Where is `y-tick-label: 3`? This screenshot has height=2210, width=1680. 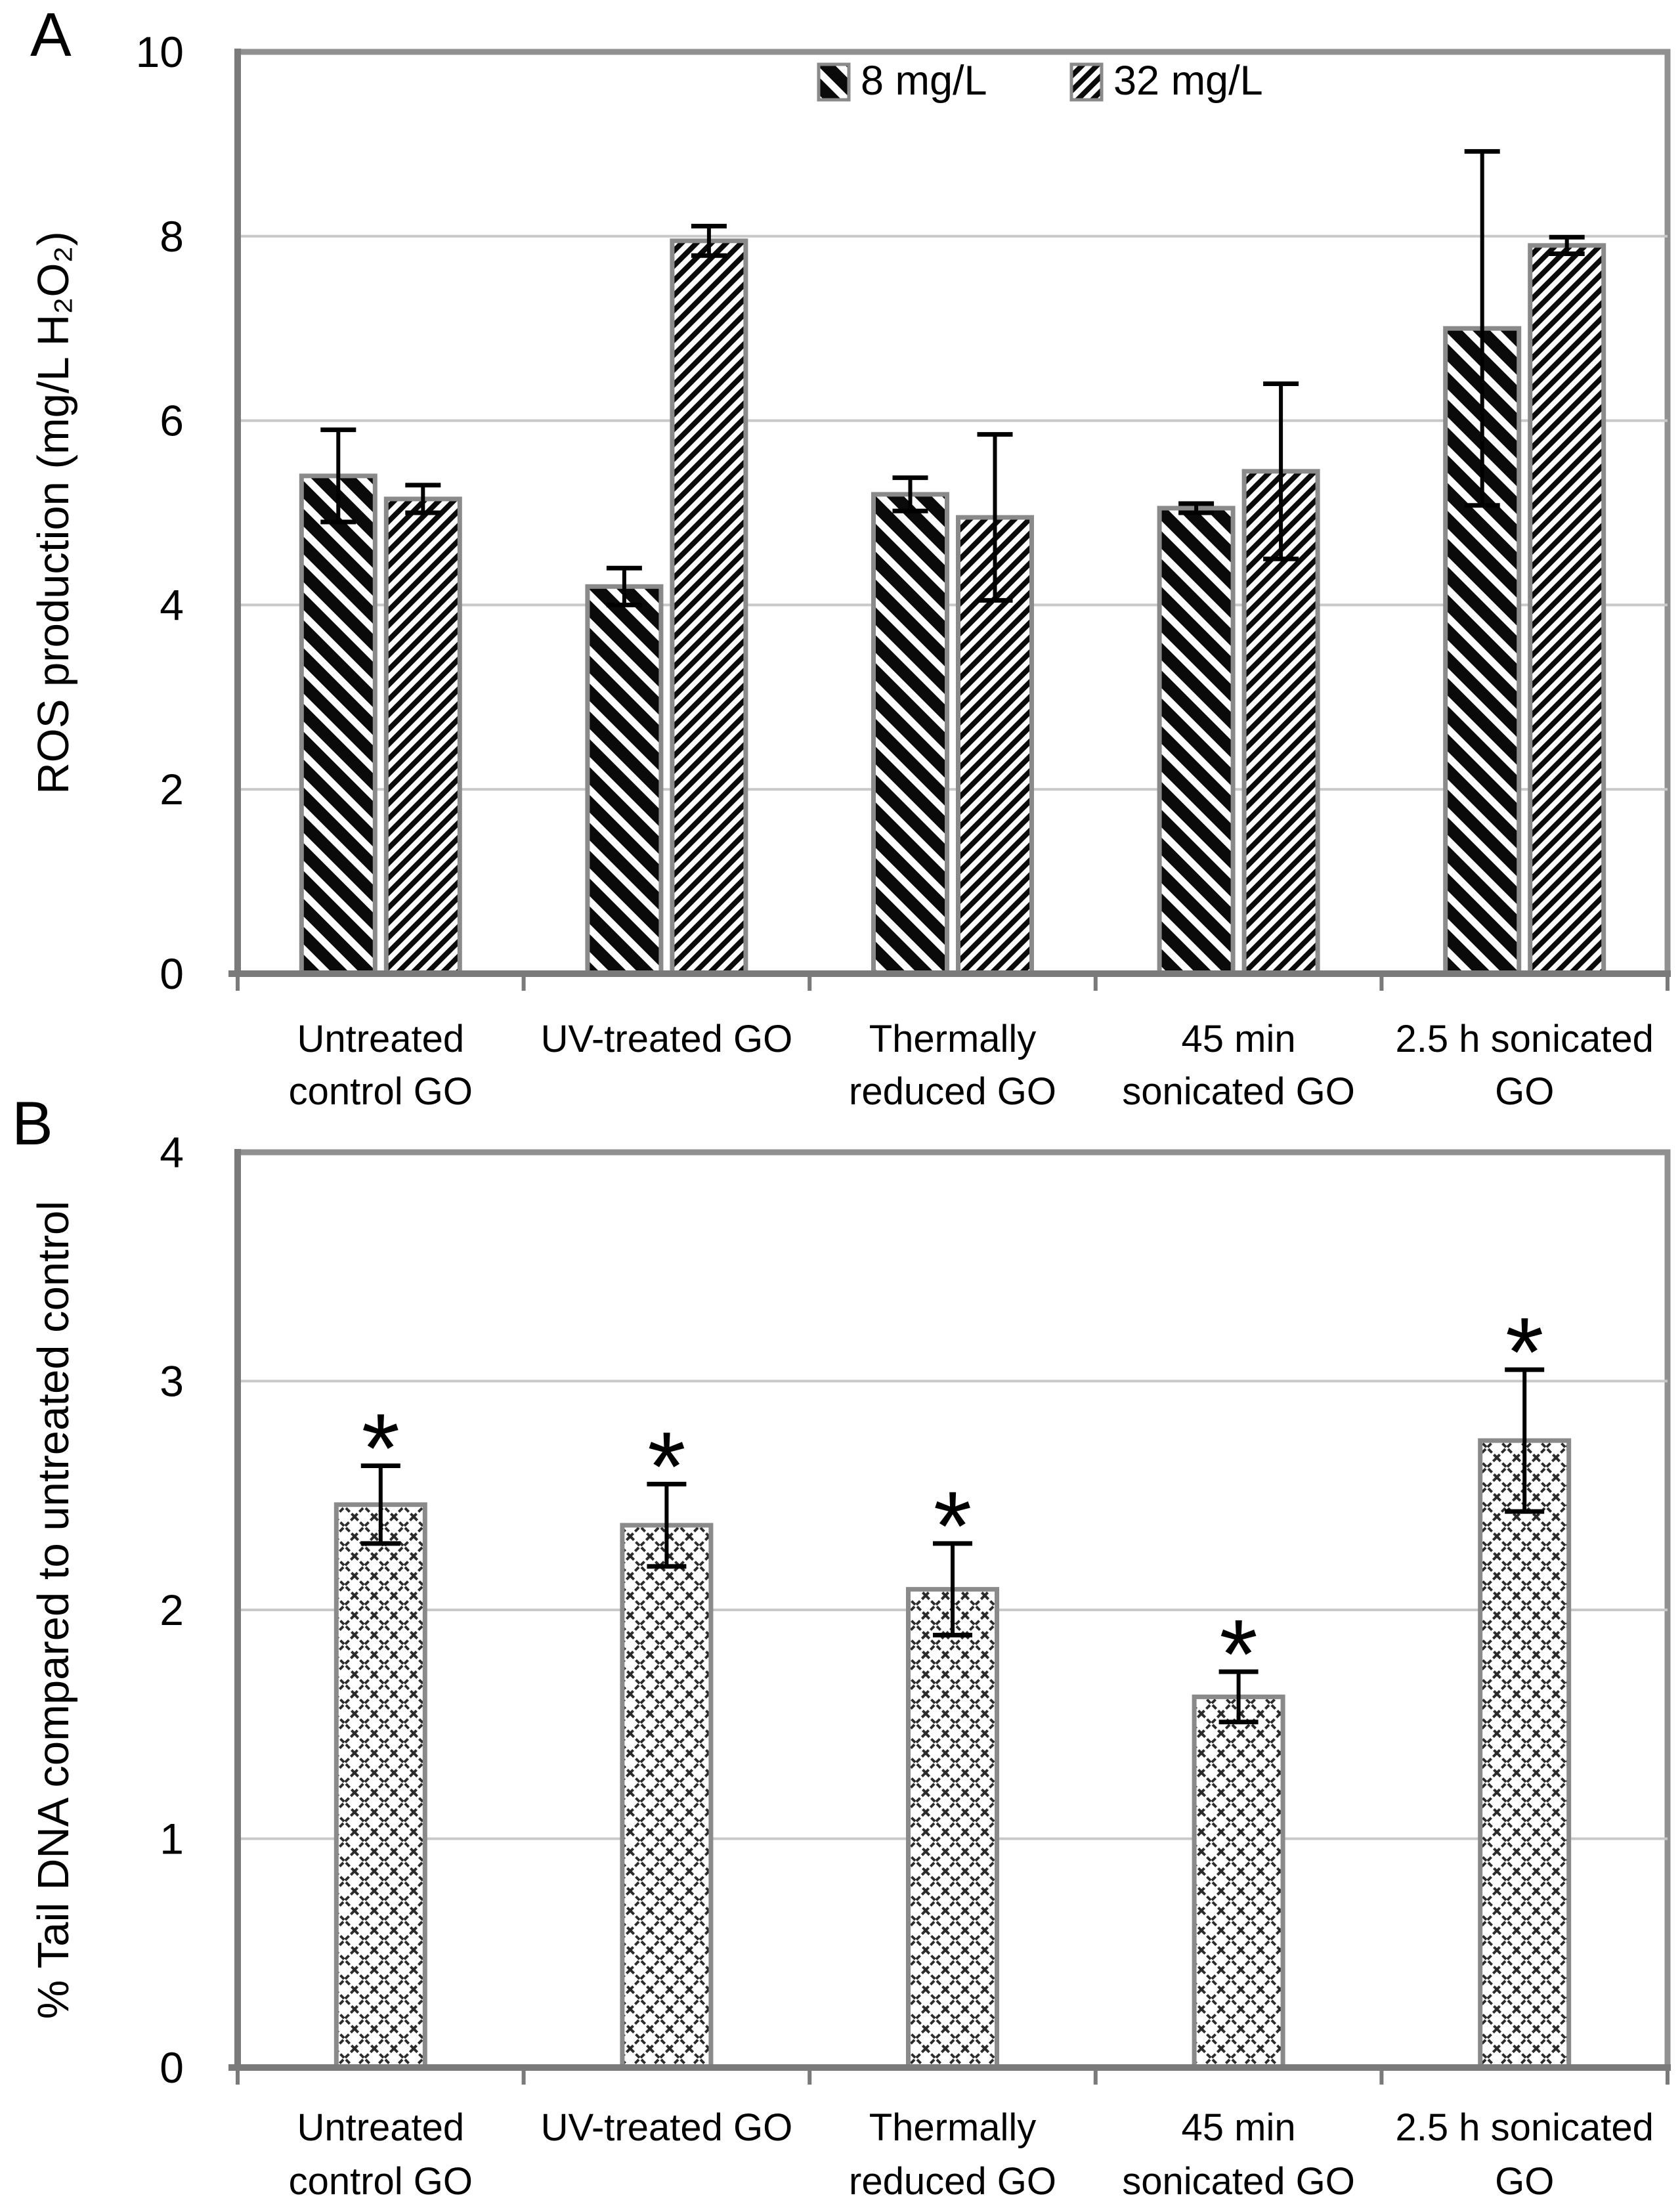
y-tick-label: 3 is located at coordinates (172, 1381).